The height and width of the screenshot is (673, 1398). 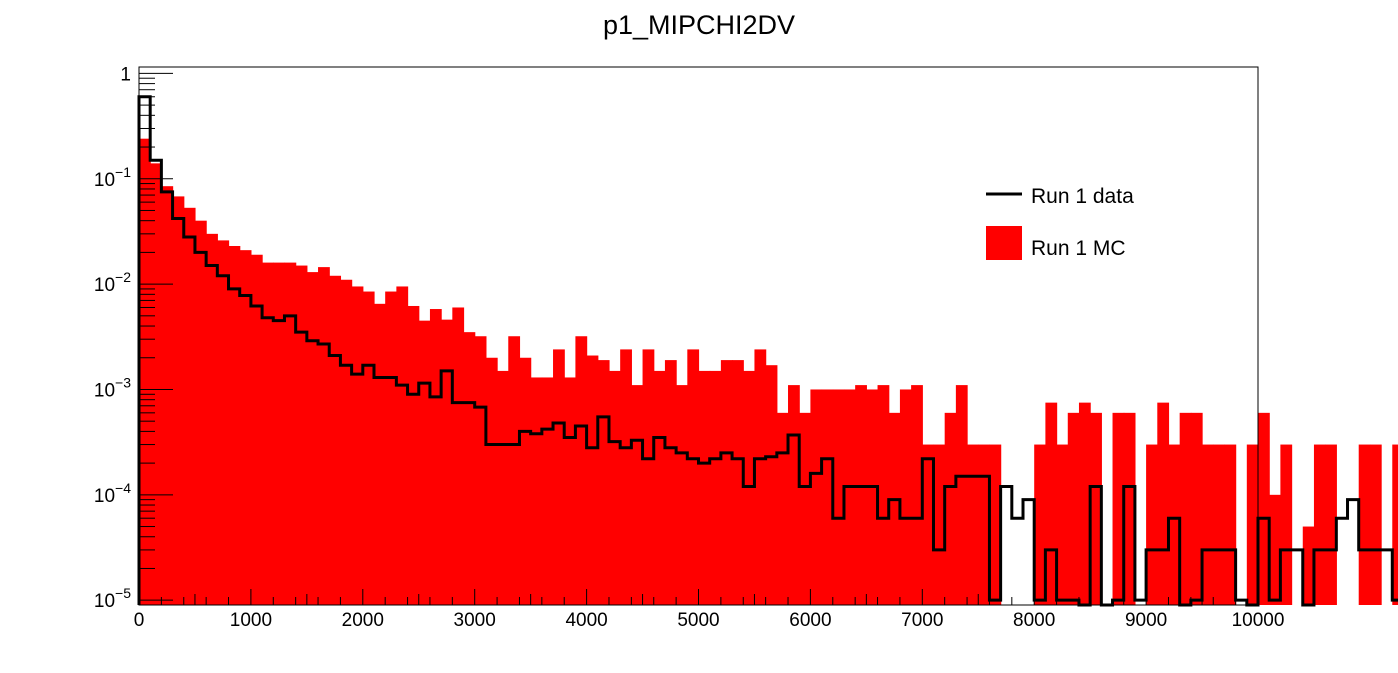 What do you see at coordinates (586, 620) in the screenshot?
I see `x-tick-label: 4000` at bounding box center [586, 620].